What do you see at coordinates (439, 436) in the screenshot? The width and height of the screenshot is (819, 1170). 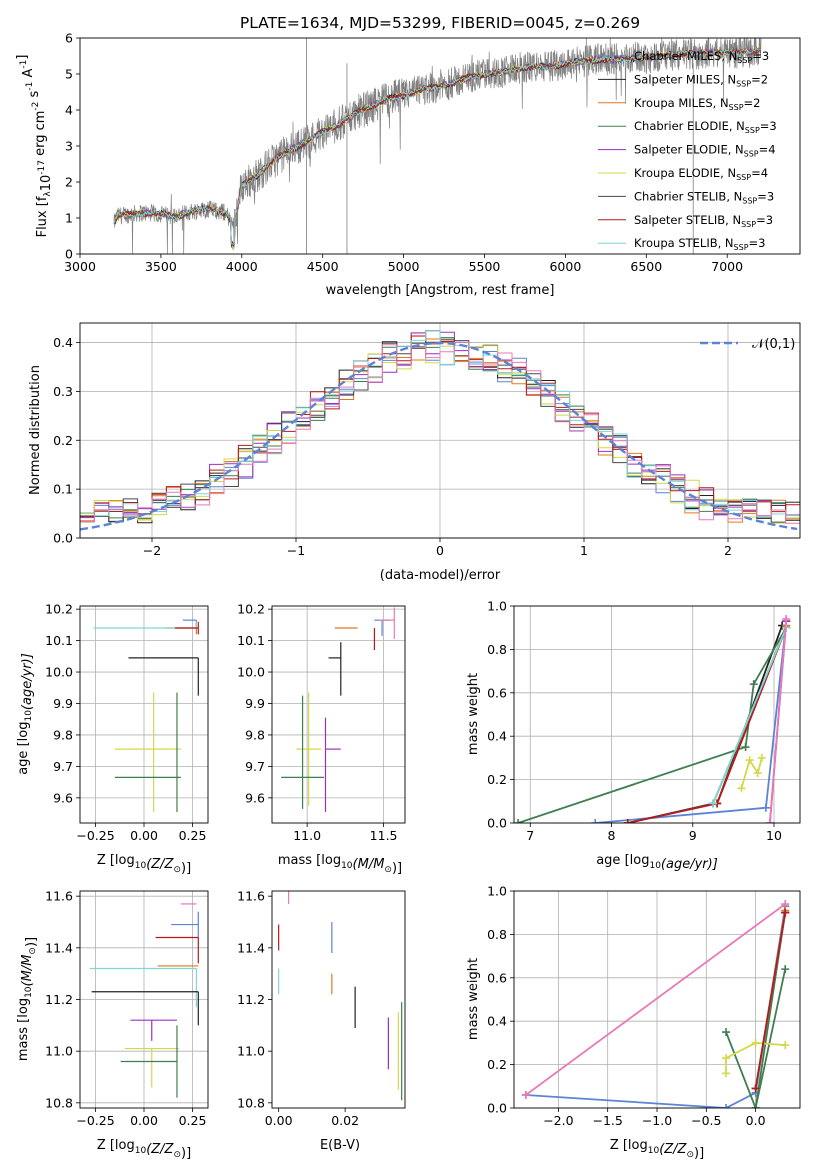 I see `normal-curve` at bounding box center [439, 436].